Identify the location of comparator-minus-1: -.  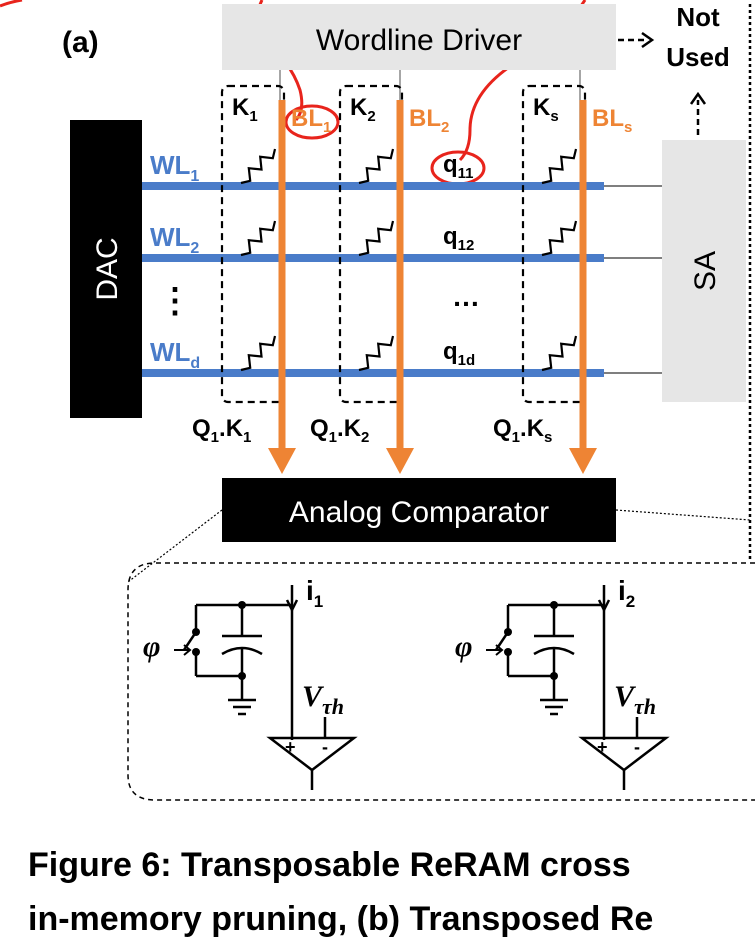
(325, 747).